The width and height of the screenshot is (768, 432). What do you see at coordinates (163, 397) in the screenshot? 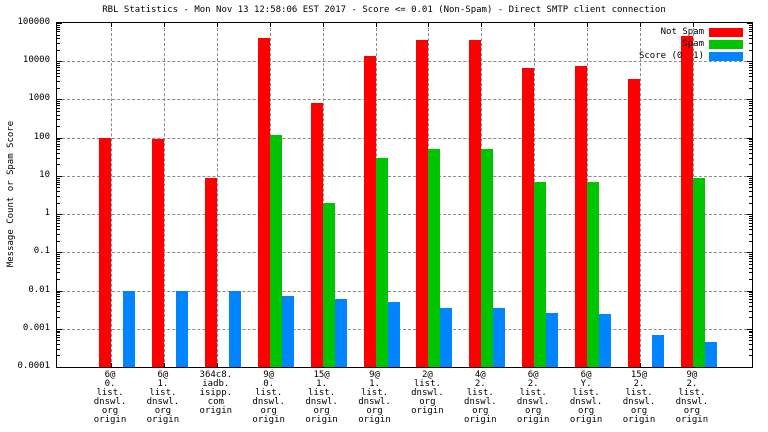
I see `x-axis-label: 6@ 1. list. dnswl. org origin` at bounding box center [163, 397].